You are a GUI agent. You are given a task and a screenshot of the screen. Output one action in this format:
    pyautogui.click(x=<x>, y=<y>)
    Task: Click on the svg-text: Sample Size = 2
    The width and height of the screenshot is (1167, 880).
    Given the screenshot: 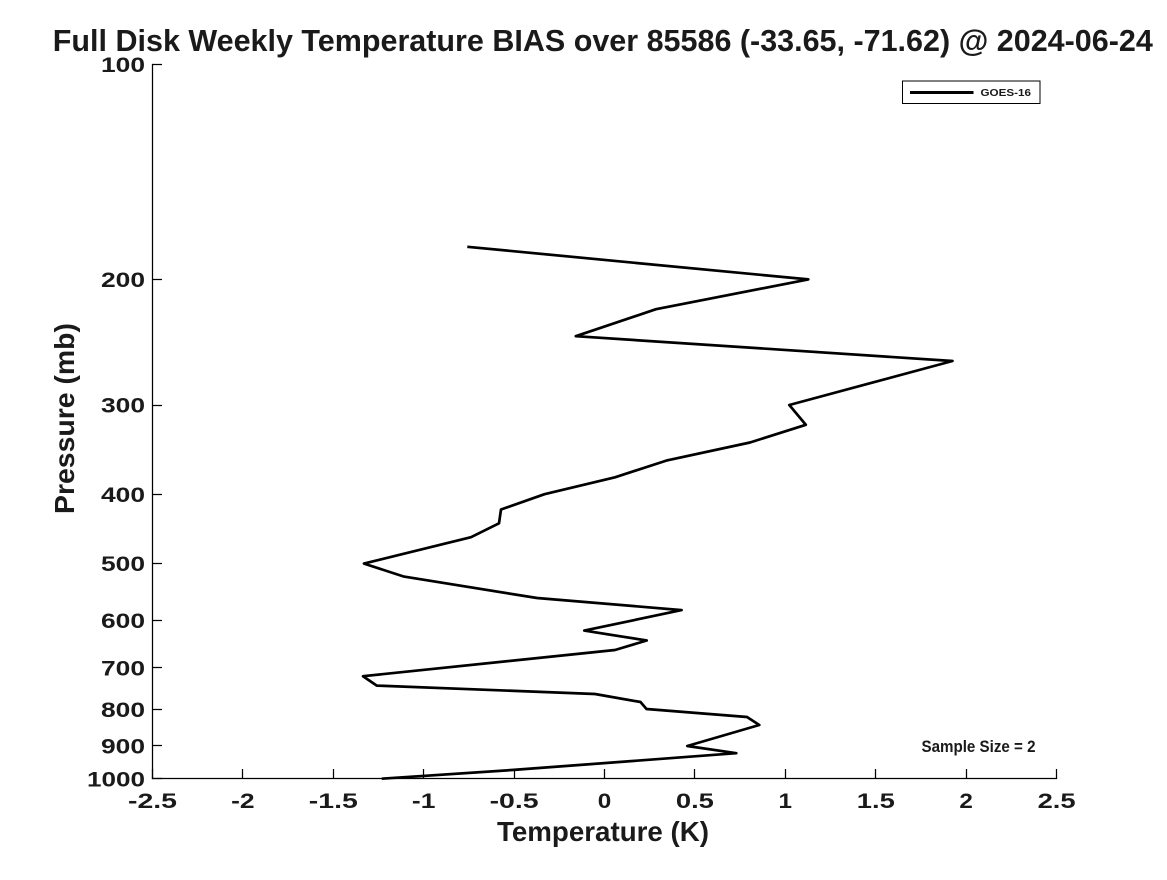 What is the action you would take?
    pyautogui.click(x=979, y=746)
    